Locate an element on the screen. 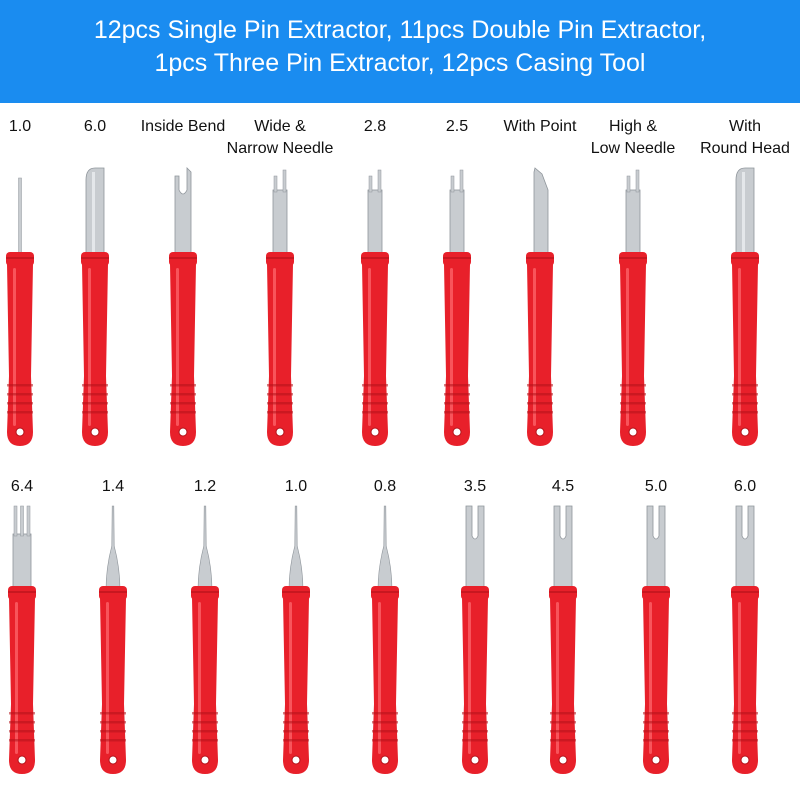  pin-extractor-tool: 4.5 is located at coordinates (563, 641).